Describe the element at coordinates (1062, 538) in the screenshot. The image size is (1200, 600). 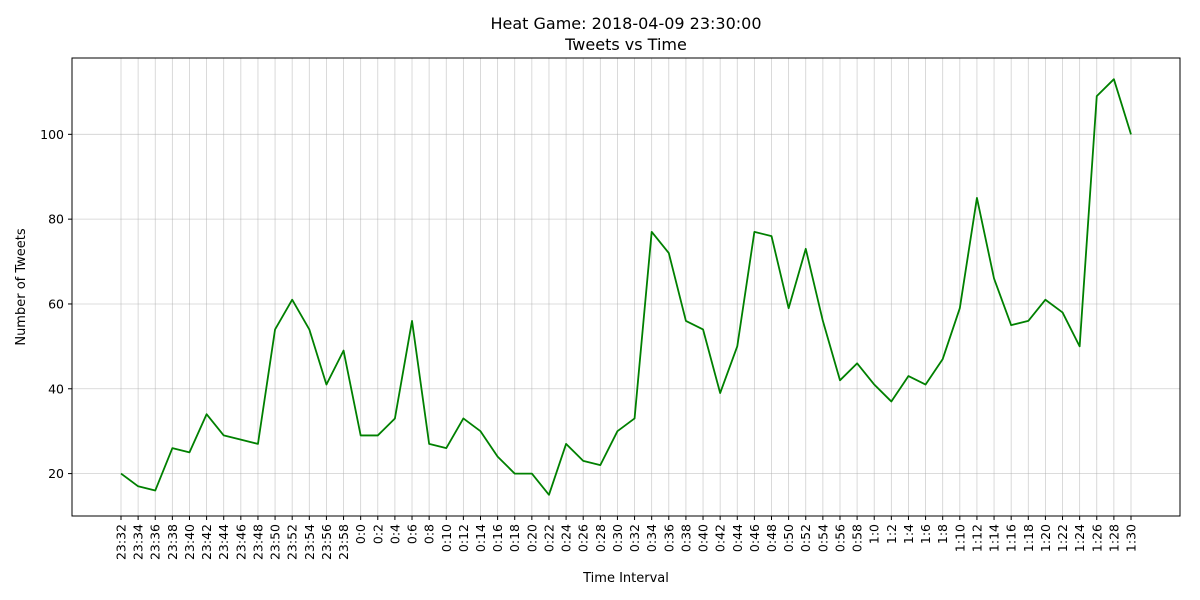
I see `x-tick-label: 1:22` at that location.